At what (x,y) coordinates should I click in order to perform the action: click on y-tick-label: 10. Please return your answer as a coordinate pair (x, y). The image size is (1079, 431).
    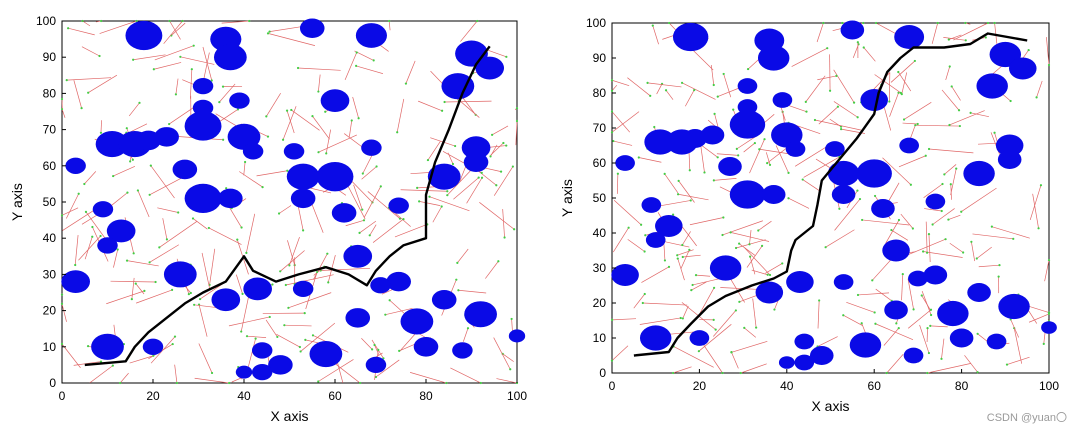
    Looking at the image, I should click on (50, 347).